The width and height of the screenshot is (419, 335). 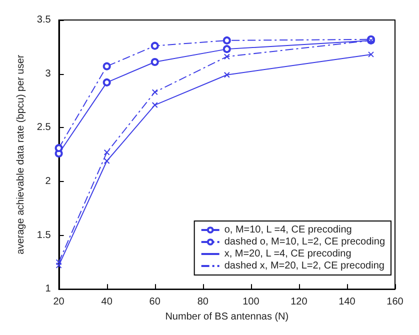 I want to click on x-tick-label: 100, so click(x=251, y=302).